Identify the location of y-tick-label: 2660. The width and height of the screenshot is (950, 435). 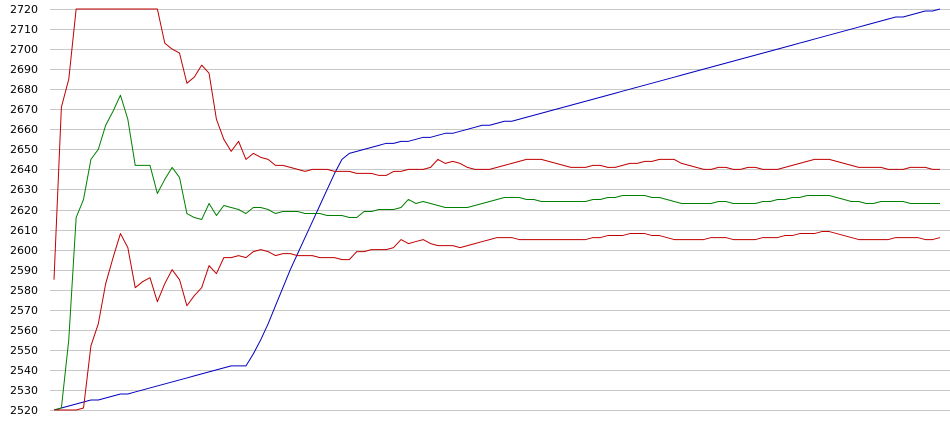
(24, 129).